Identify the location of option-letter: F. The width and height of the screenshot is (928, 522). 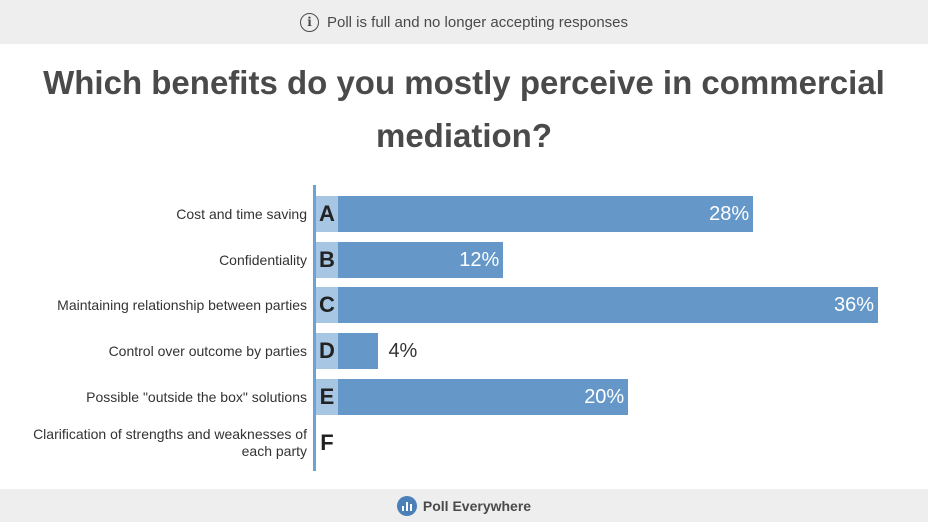
(327, 442).